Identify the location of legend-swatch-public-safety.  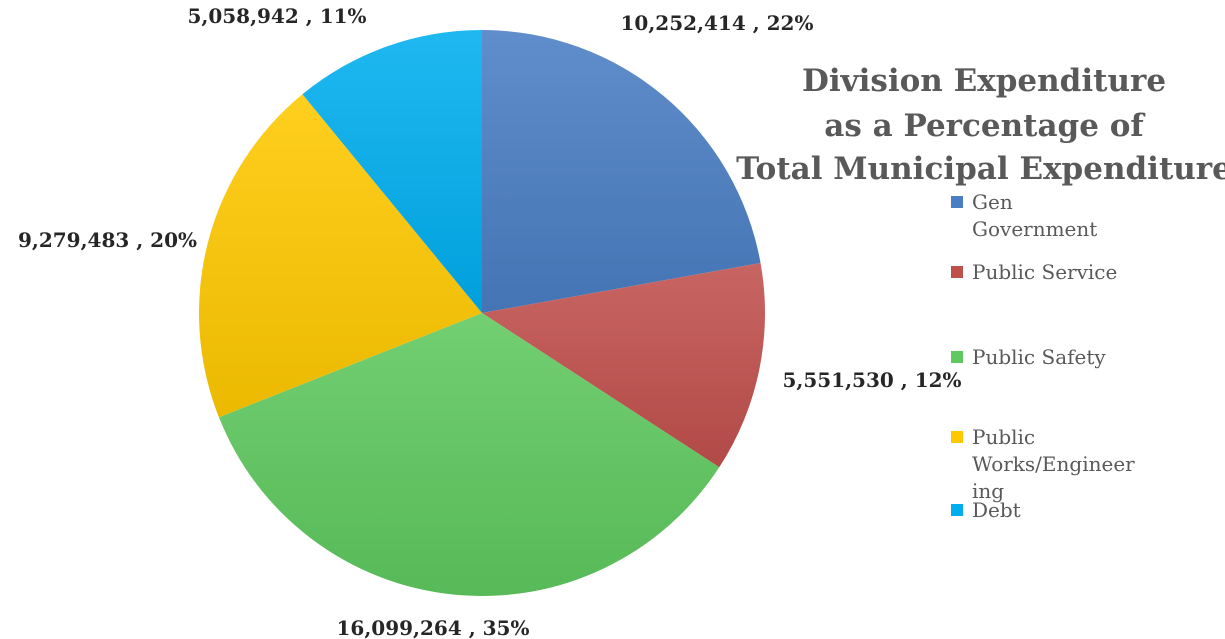
(957, 357).